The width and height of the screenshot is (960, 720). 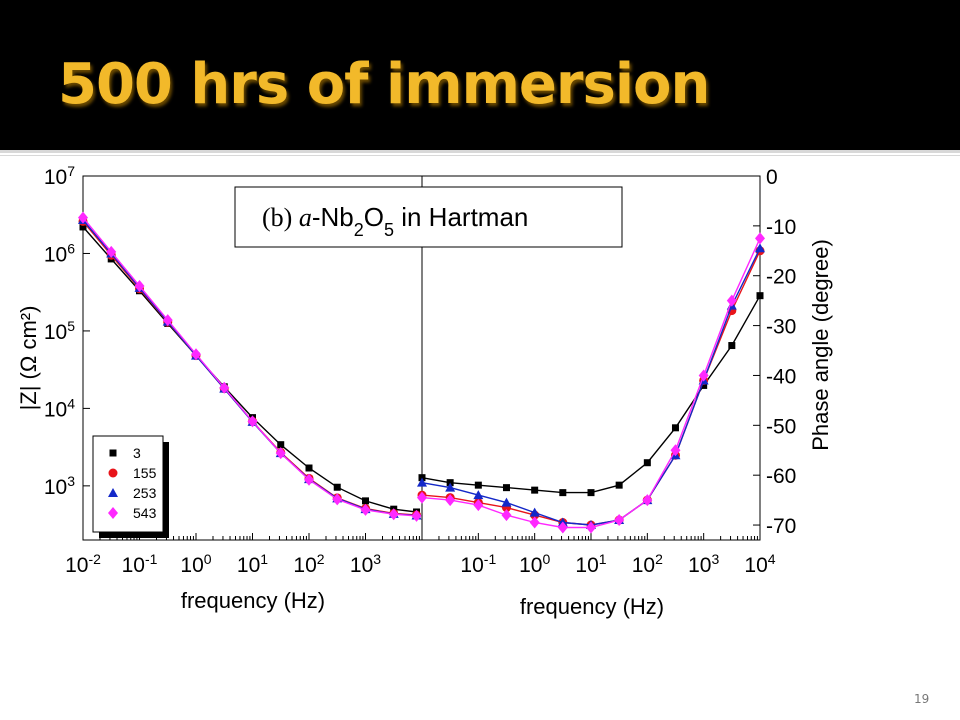 What do you see at coordinates (781, 426) in the screenshot?
I see `right-y-tick-label: -50` at bounding box center [781, 426].